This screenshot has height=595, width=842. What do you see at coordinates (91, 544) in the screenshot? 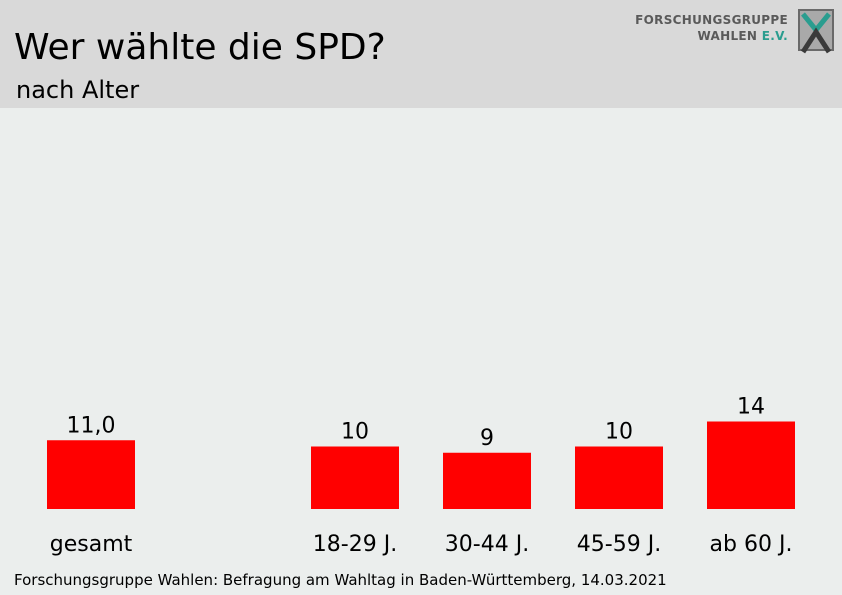
I see `category-label: gesamt` at bounding box center [91, 544].